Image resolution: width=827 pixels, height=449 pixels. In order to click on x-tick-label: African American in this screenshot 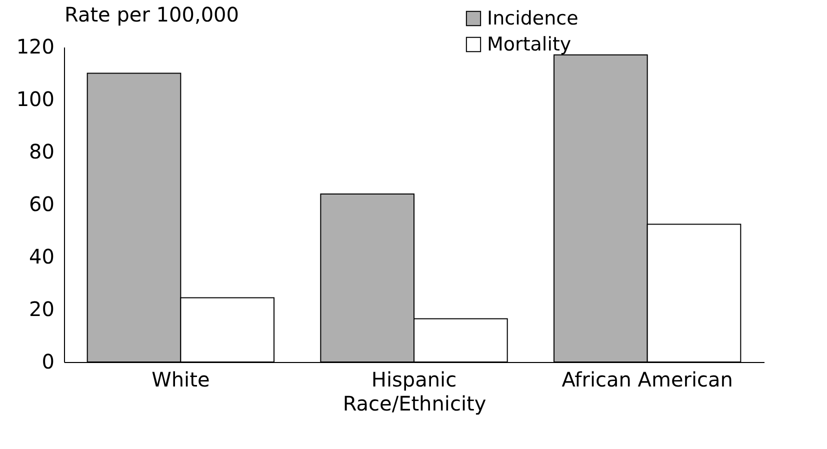, I will do `click(647, 380)`.